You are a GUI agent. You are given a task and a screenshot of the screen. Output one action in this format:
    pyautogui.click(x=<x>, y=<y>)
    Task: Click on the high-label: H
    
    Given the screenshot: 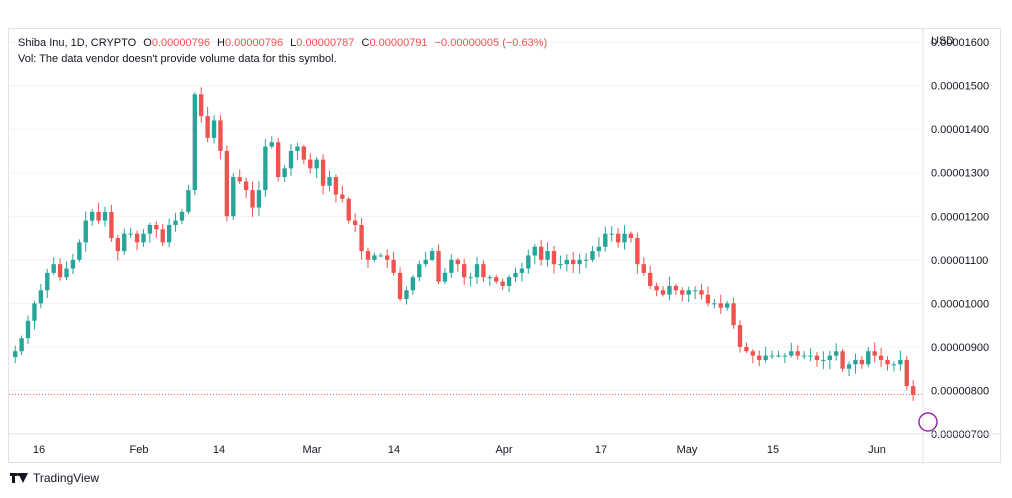 What is the action you would take?
    pyautogui.click(x=221, y=43)
    